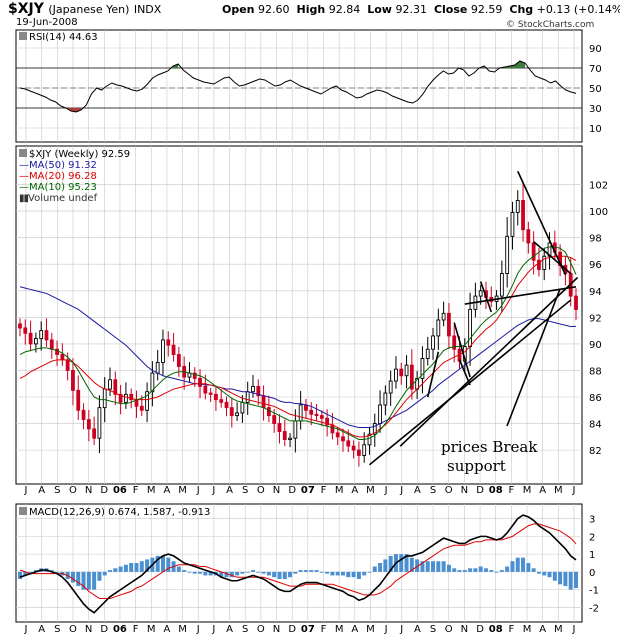 This screenshot has width=620, height=639. What do you see at coordinates (136, 490) in the screenshot?
I see `x-tick-label: F` at bounding box center [136, 490].